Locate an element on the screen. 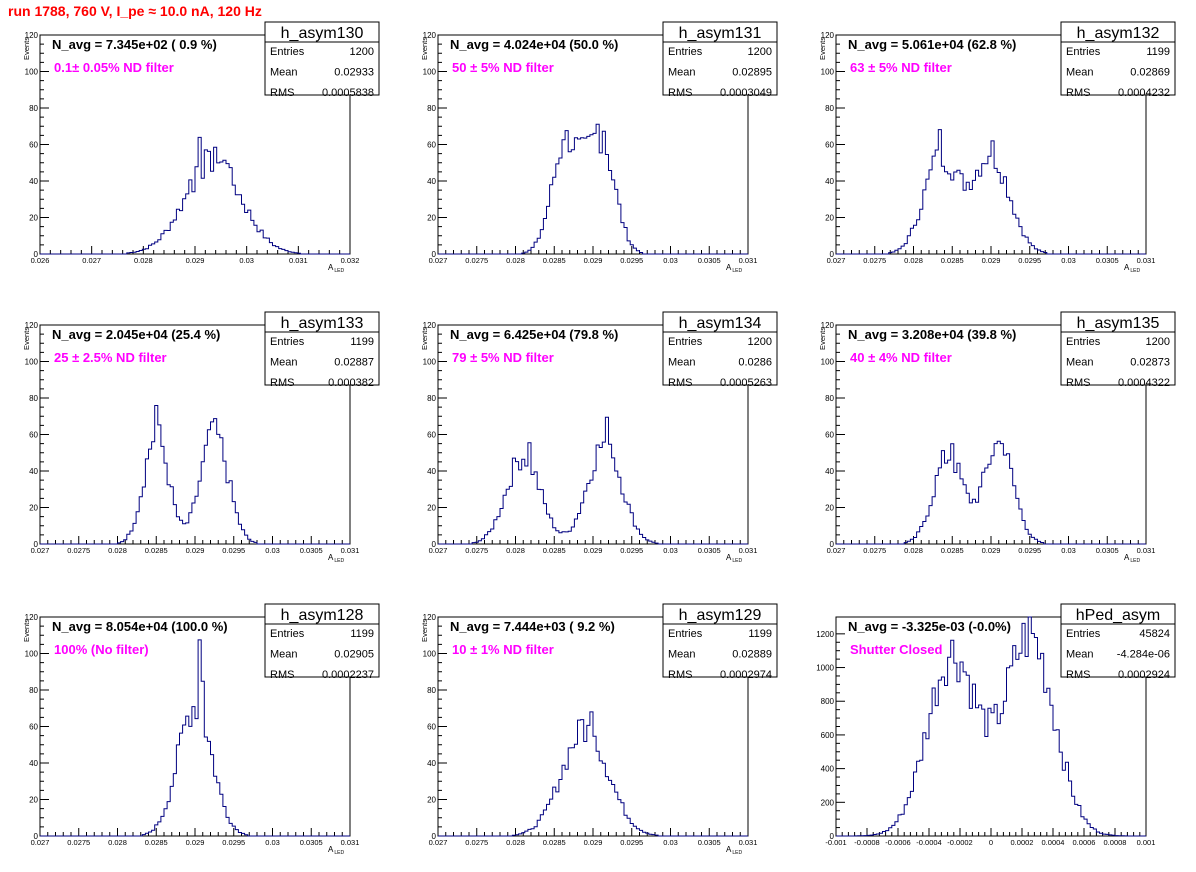  y-tick-label: 100 is located at coordinates (32, 362).